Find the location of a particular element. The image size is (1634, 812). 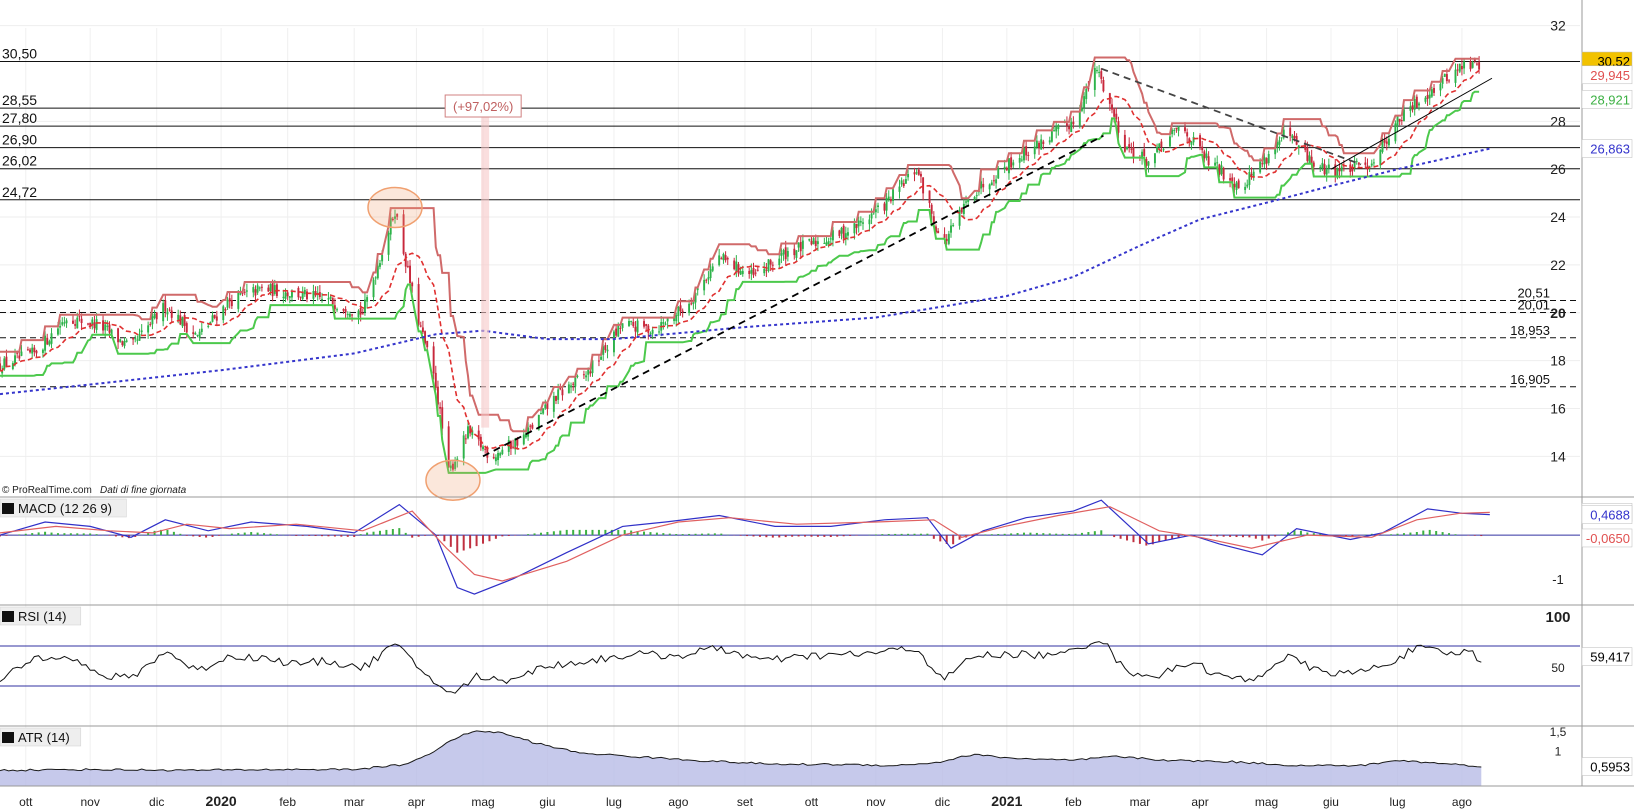

x-axis-month-label: mar is located at coordinates (354, 802).